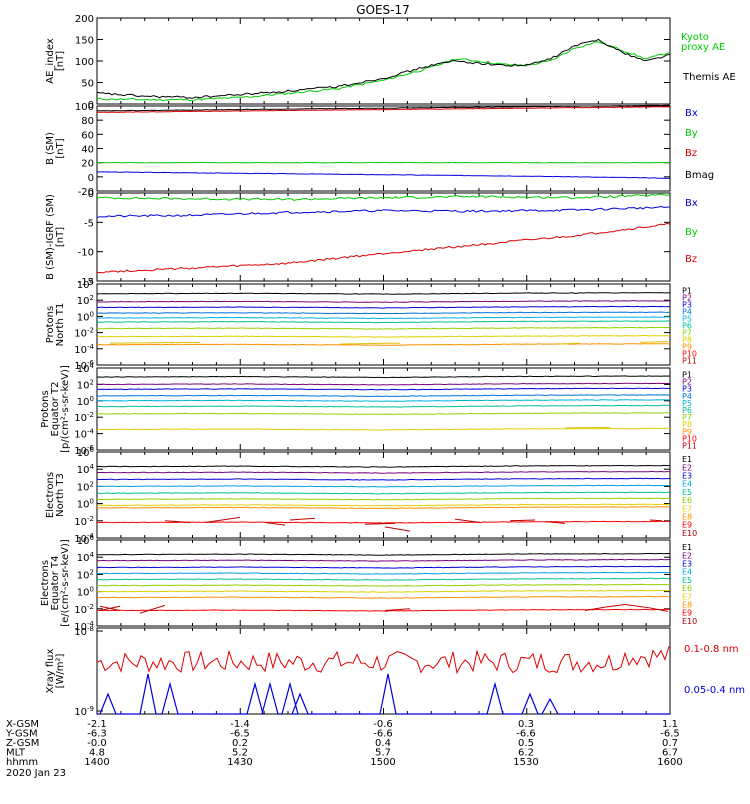 The width and height of the screenshot is (750, 804). What do you see at coordinates (87, 121) in the screenshot?
I see `y-tick-label: 80` at bounding box center [87, 121].